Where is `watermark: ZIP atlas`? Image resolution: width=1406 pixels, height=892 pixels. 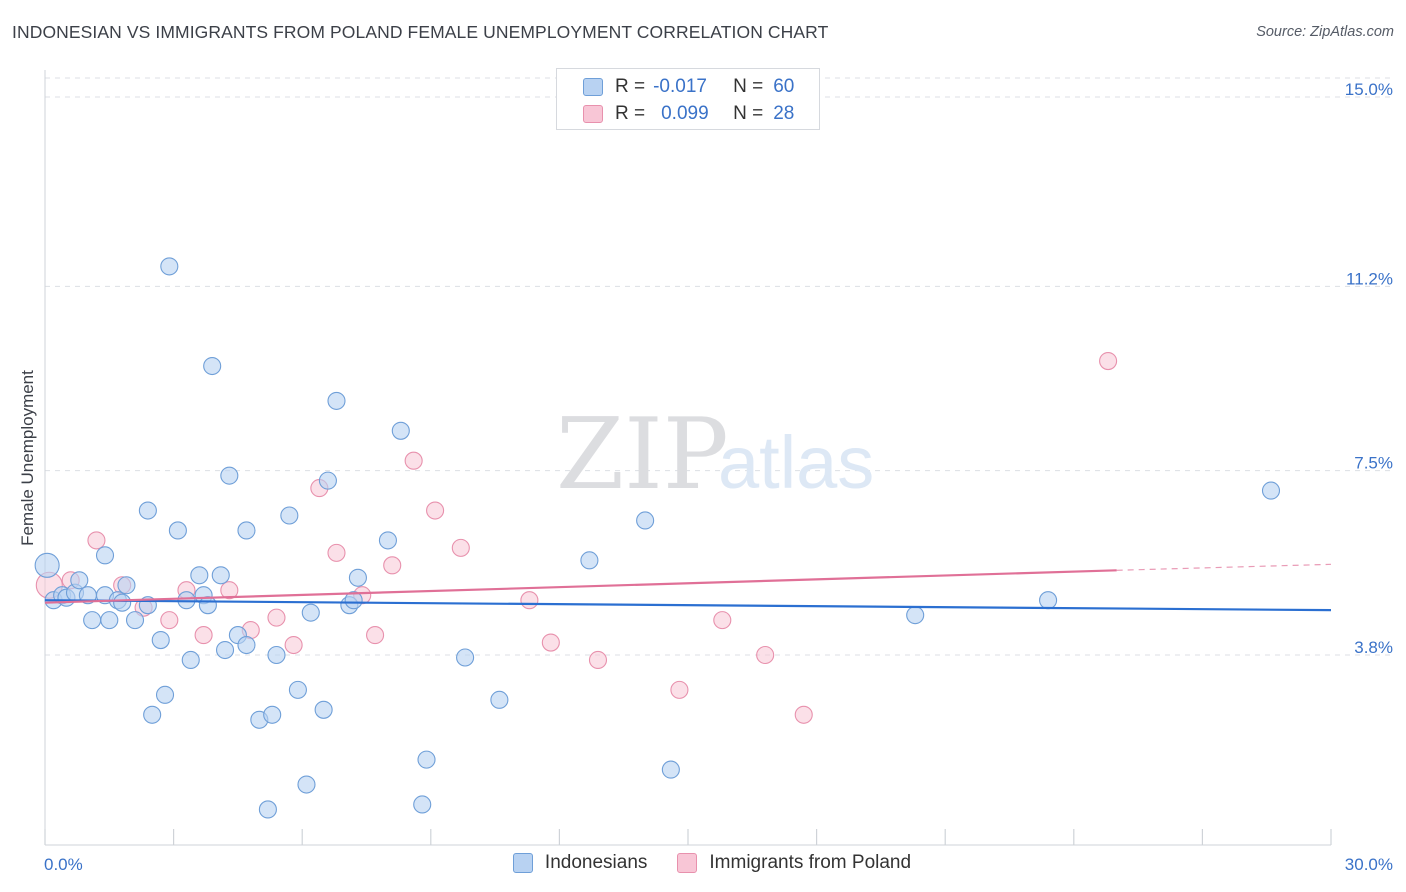 watermark: ZIP atlas is located at coordinates (715, 455).